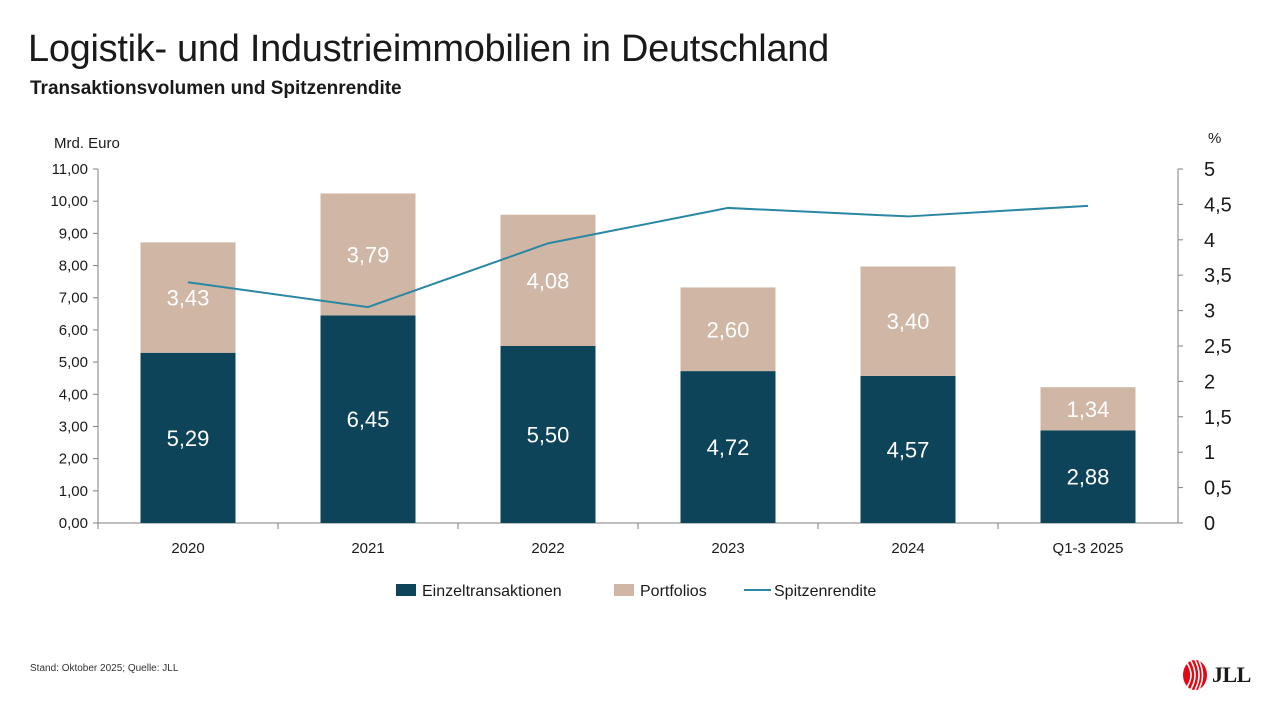 This screenshot has width=1280, height=720. What do you see at coordinates (73, 362) in the screenshot?
I see `y-tick-label-left: 5,00` at bounding box center [73, 362].